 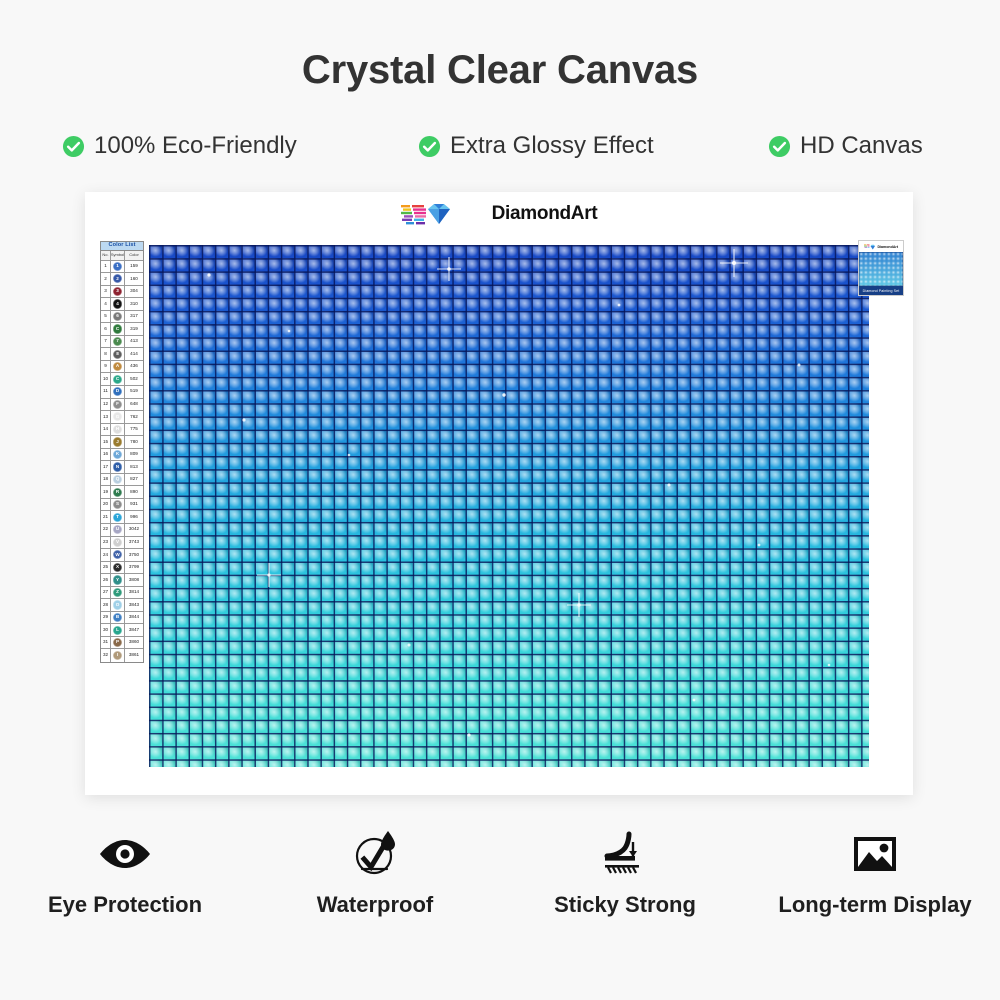 I want to click on color-list-row: 1 1 159, so click(x=122, y=267).